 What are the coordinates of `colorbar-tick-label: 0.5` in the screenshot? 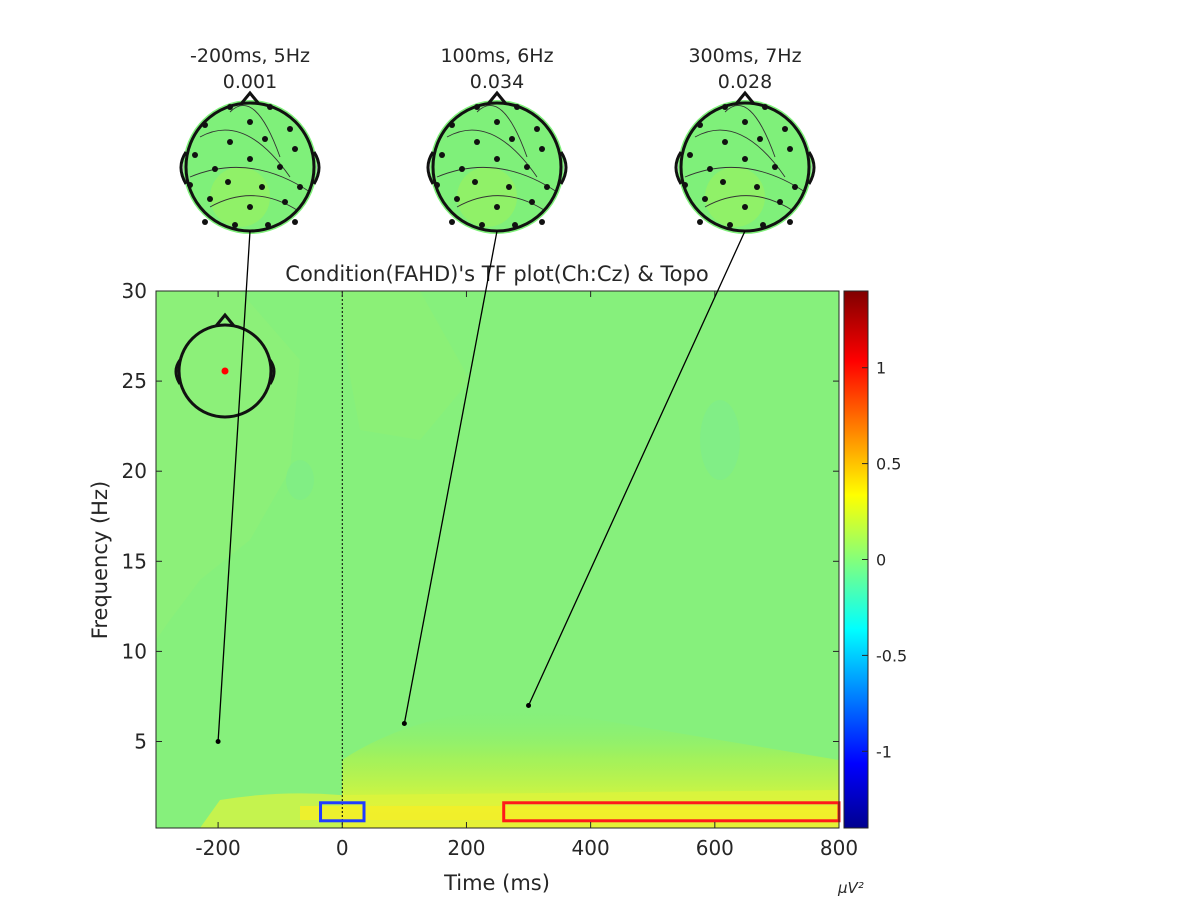 It's located at (888, 464).